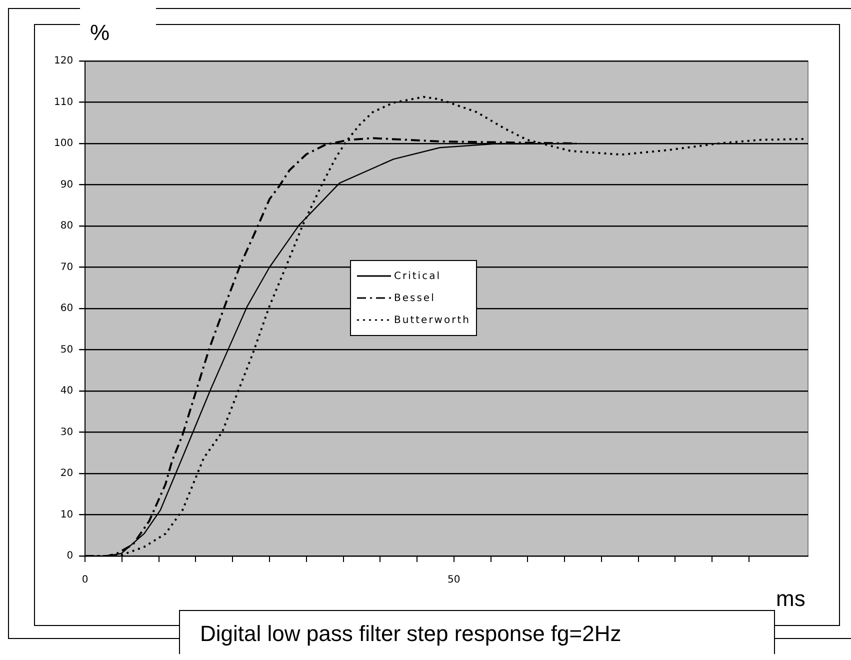 The height and width of the screenshot is (660, 851). Describe the element at coordinates (118, 32) in the screenshot. I see `y-axis-title: %` at that location.